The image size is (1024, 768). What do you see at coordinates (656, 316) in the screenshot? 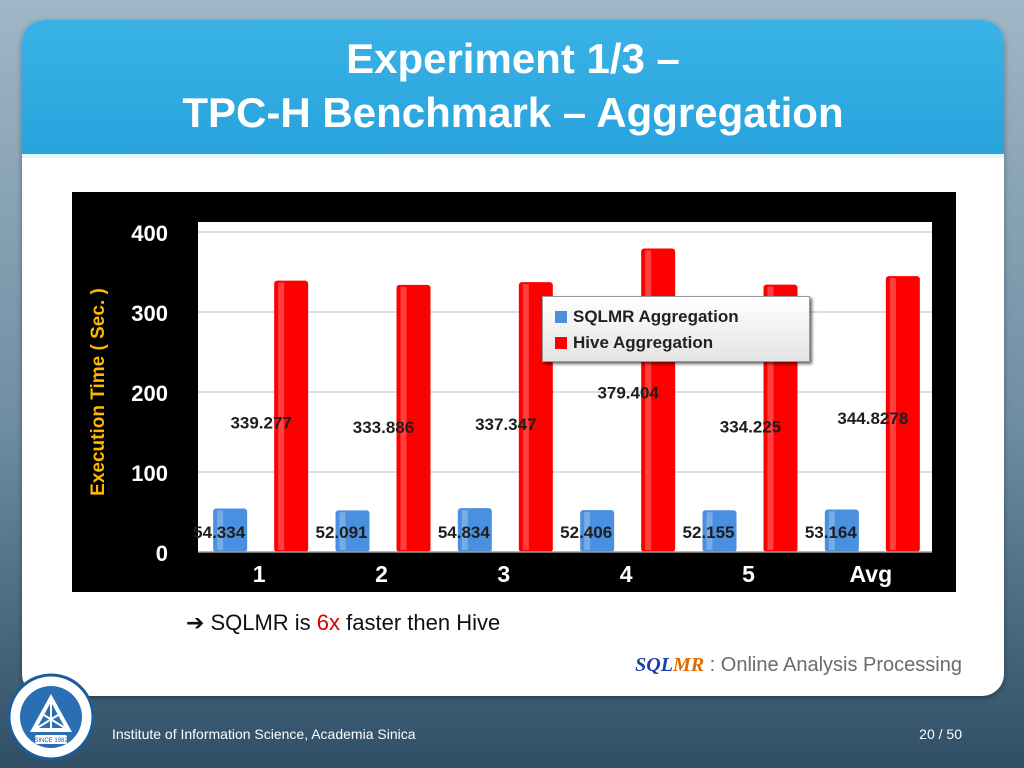
I see `legend-label-sqlmr: SQLMR Aggregation` at bounding box center [656, 316].